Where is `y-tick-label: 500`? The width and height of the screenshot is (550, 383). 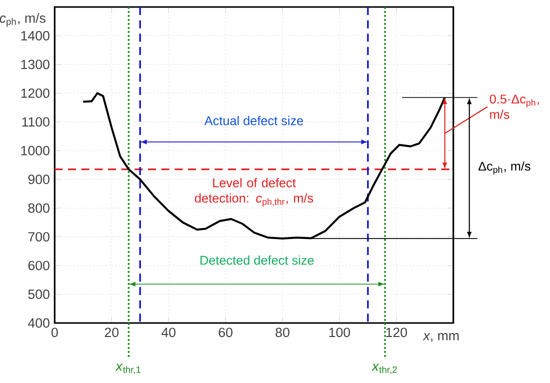
y-tick-label: 500 is located at coordinates (39, 294).